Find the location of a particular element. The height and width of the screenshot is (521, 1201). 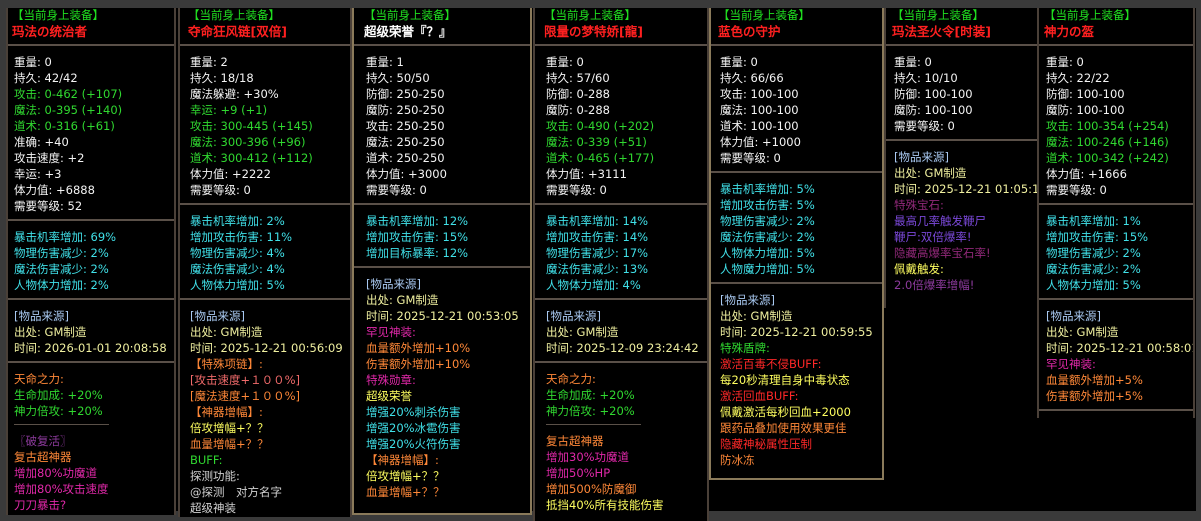

short-divider is located at coordinates (593, 424).